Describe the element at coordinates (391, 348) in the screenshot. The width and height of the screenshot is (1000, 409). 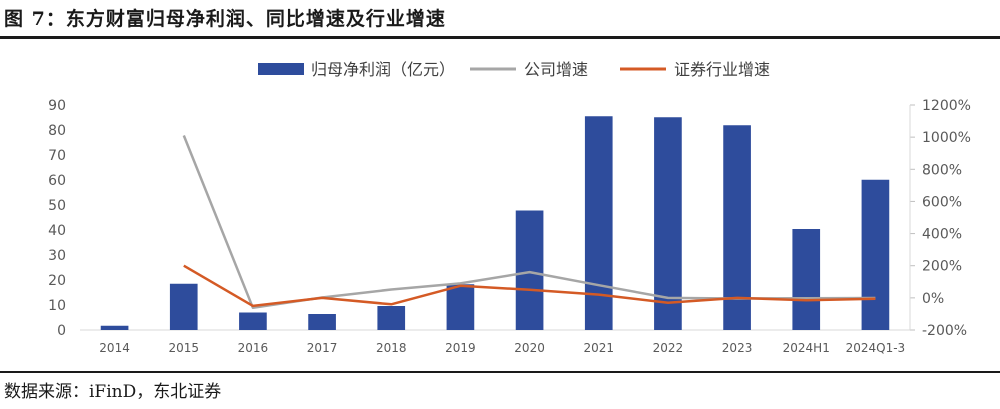
I see `x-tick-label: 2018` at that location.